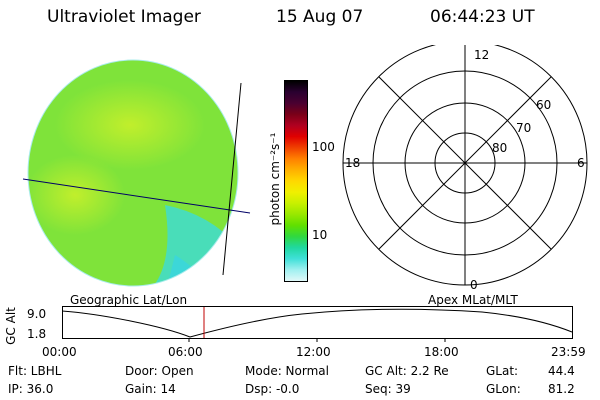 The width and height of the screenshot is (600, 400). Describe the element at coordinates (499, 148) in the screenshot. I see `lat-label-80: 80` at that location.